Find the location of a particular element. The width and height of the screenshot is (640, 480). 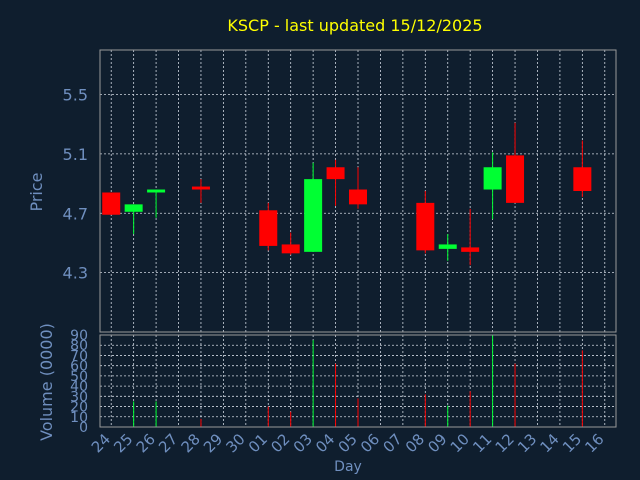

x-axis-label: Day is located at coordinates (348, 467).